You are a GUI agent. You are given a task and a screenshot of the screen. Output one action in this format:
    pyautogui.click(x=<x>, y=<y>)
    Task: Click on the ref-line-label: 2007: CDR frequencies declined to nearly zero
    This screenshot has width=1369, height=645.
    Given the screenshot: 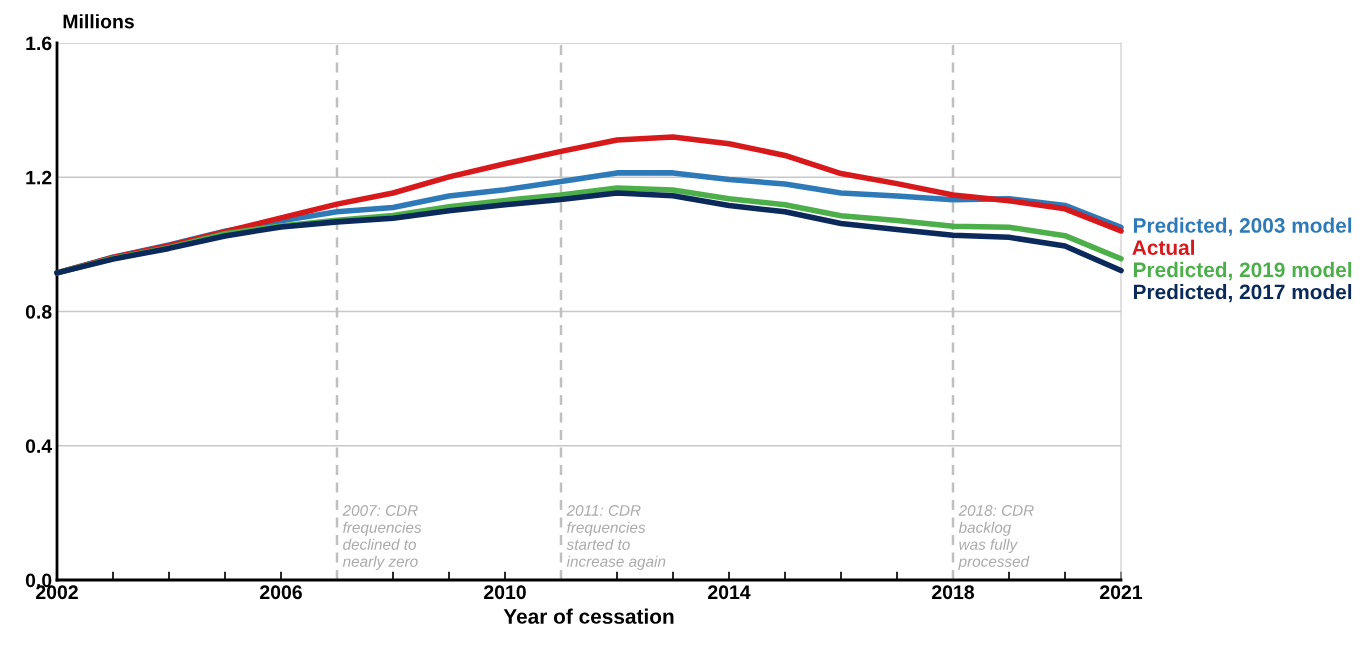 What is the action you would take?
    pyautogui.click(x=382, y=537)
    